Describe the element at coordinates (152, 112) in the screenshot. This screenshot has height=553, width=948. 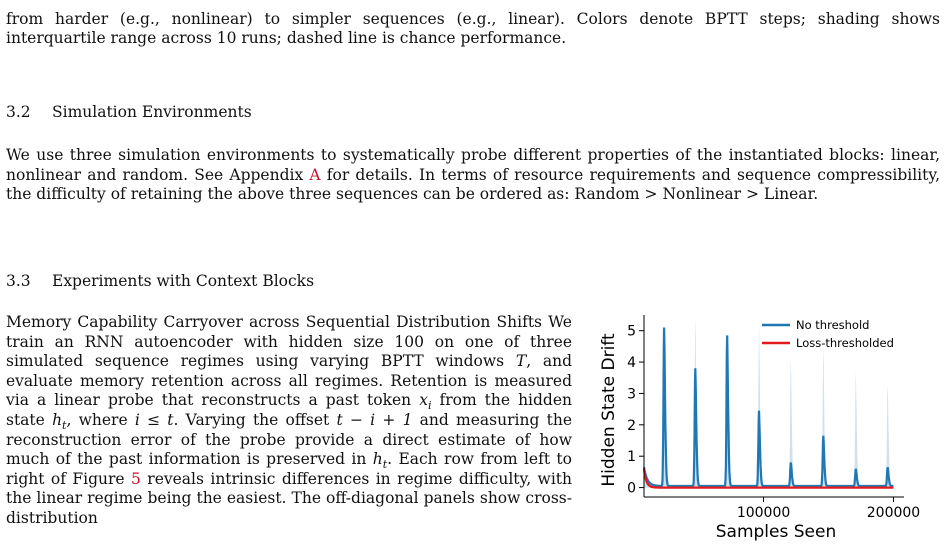
I see `section-title: Simulation Environments` at that location.